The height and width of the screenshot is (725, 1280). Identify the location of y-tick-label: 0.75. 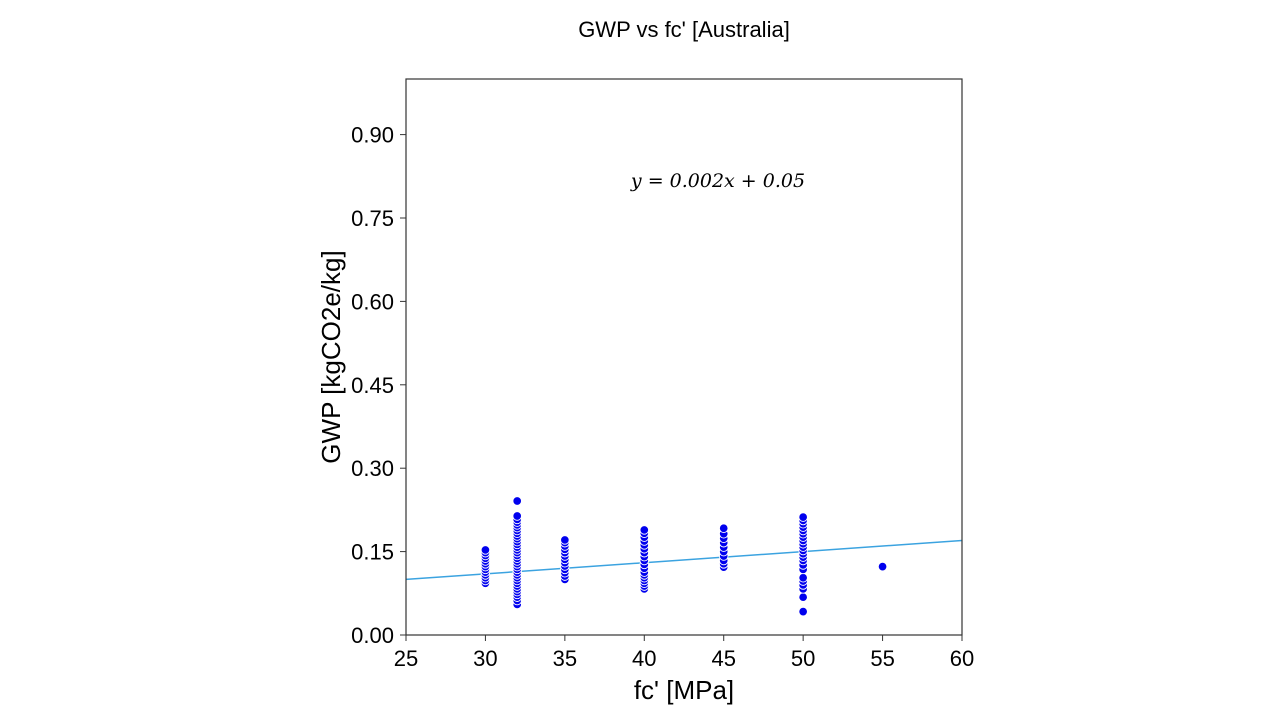
(372, 218).